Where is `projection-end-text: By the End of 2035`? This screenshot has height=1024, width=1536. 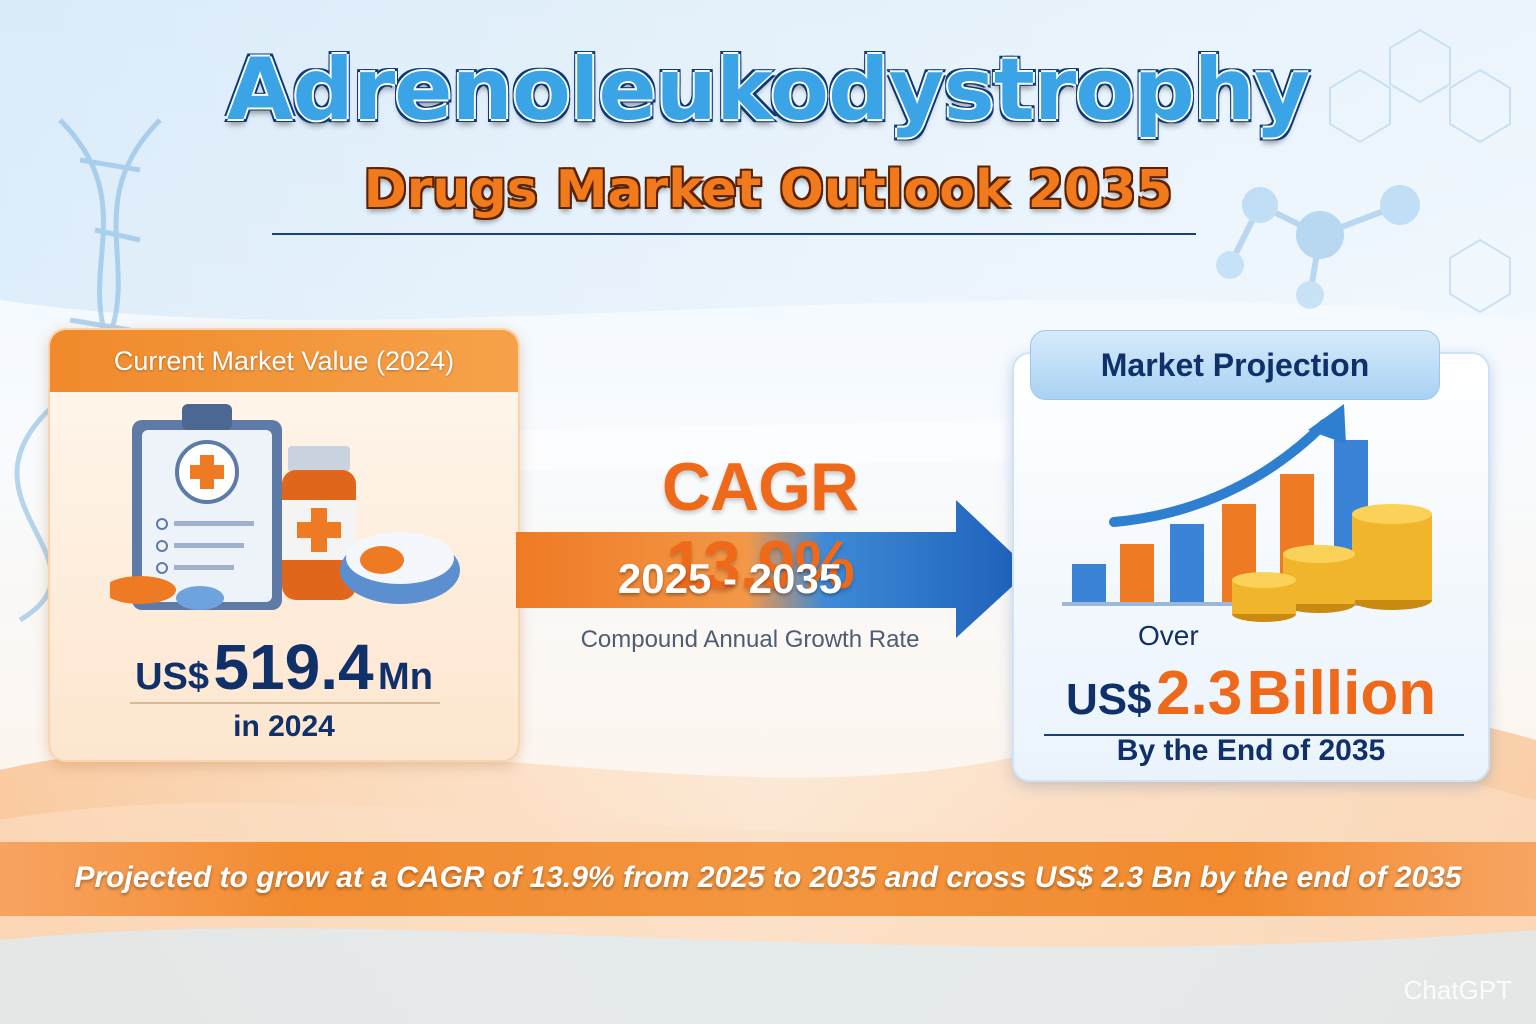
projection-end-text: By the End of 2035 is located at coordinates (1251, 750).